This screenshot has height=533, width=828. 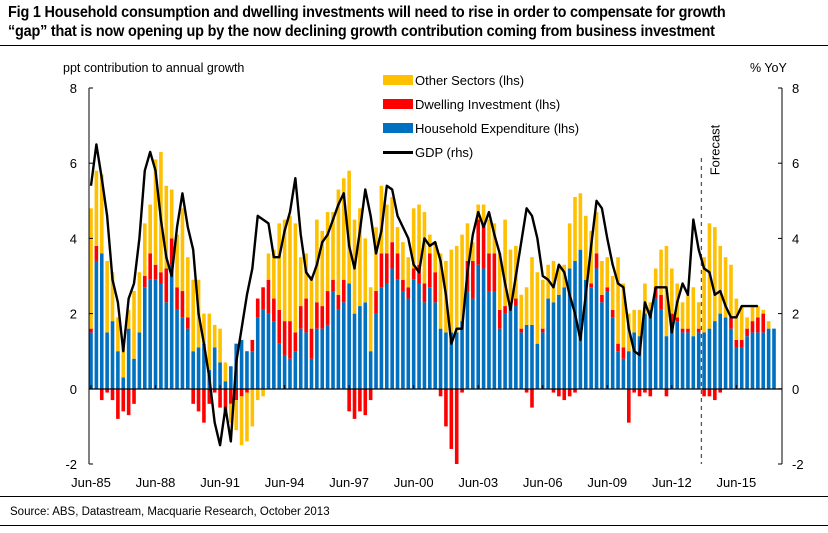 I want to click on right-tick-label: 0, so click(x=795, y=389).